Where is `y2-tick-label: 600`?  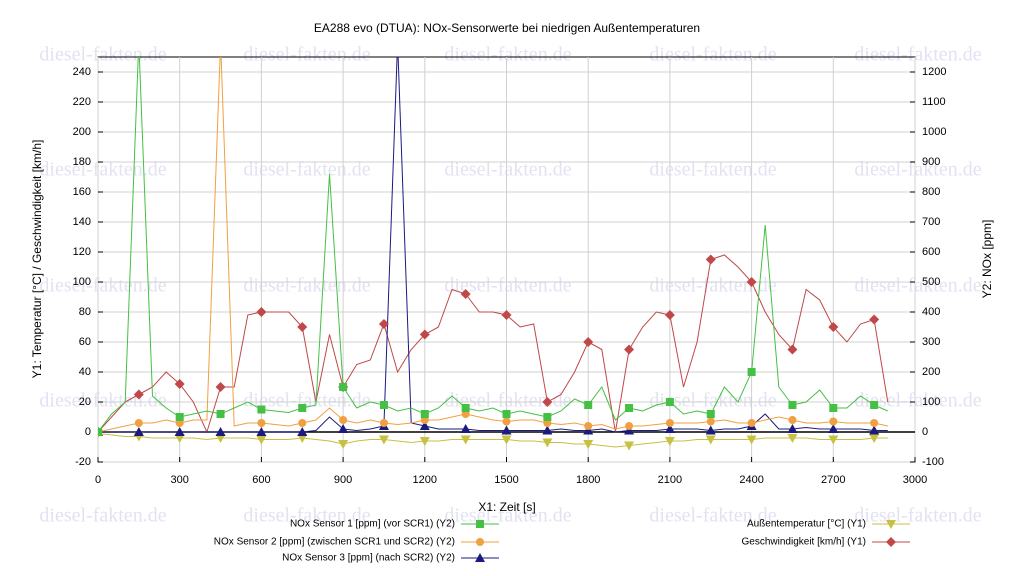 y2-tick-label: 600 is located at coordinates (931, 252).